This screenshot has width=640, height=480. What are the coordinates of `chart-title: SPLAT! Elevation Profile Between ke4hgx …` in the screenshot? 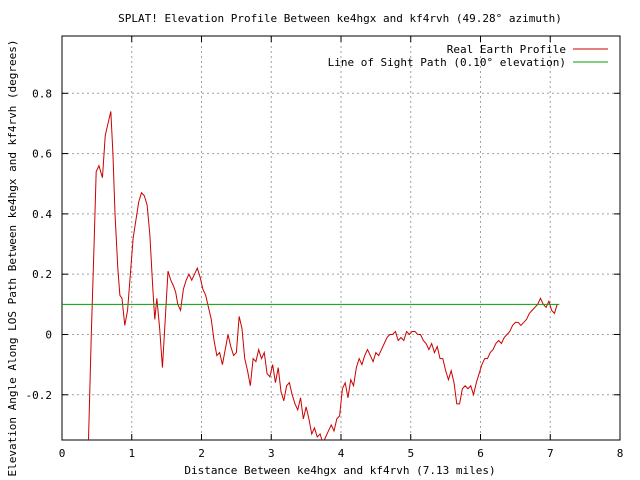 It's located at (340, 18).